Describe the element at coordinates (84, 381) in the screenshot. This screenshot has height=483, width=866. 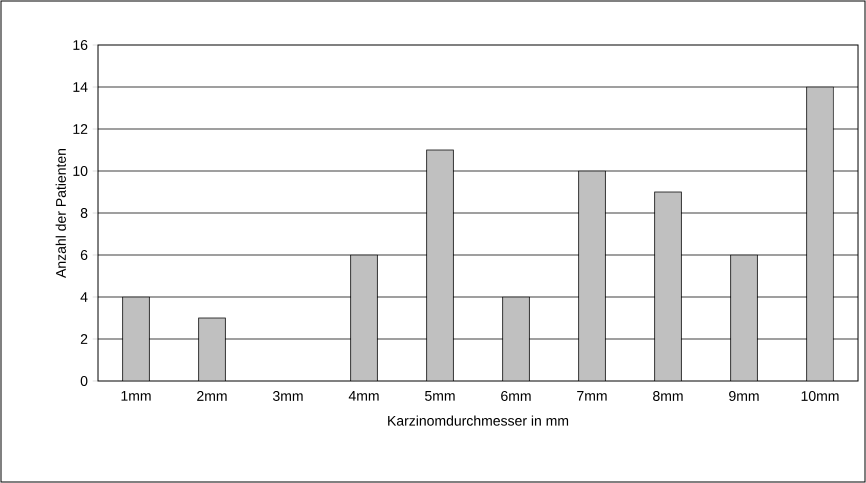
I see `y-tick-label: 0` at that location.